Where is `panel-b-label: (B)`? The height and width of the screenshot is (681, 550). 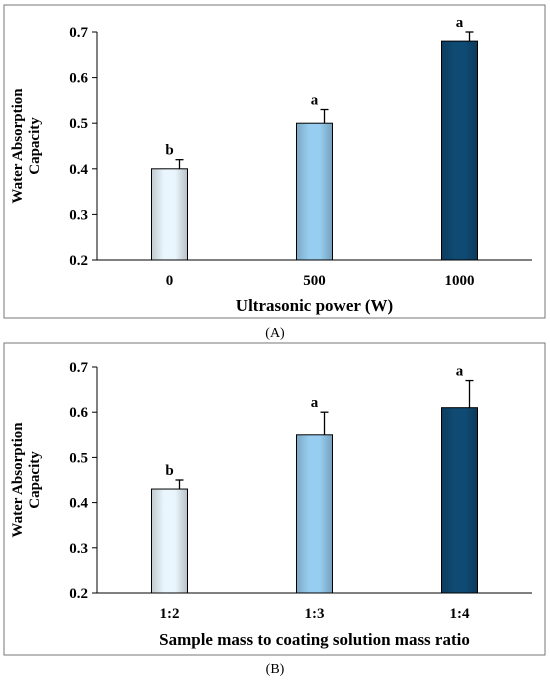 panel-b-label: (B) is located at coordinates (275, 669).